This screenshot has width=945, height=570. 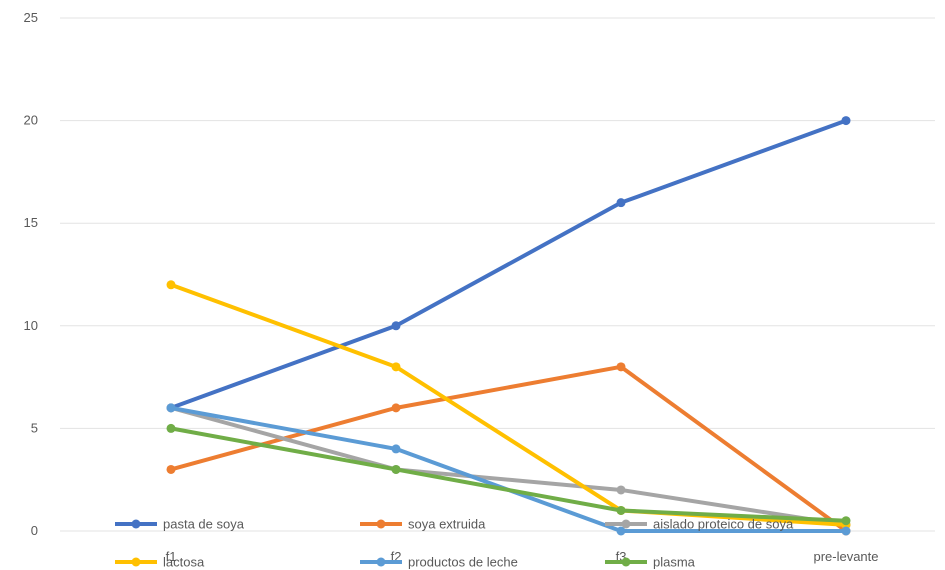 I want to click on x-tick-label: f2, so click(x=396, y=556).